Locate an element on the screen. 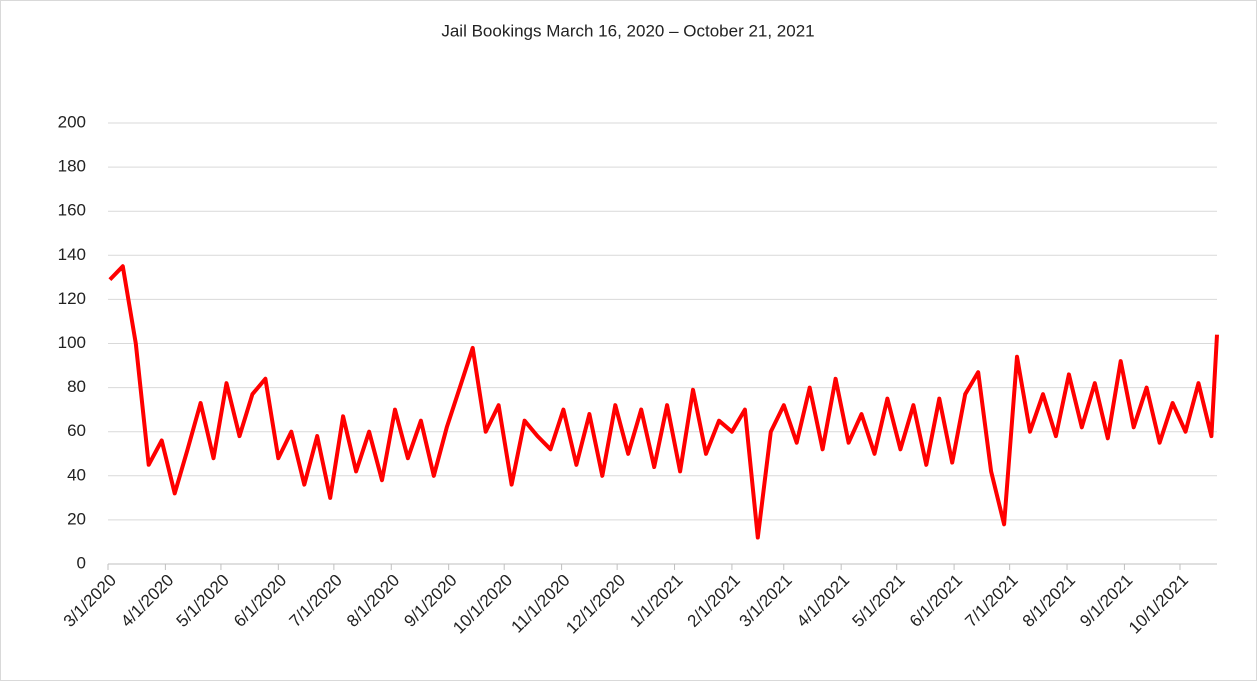 This screenshot has height=681, width=1257. y-tick-label: 20 is located at coordinates (76, 518).